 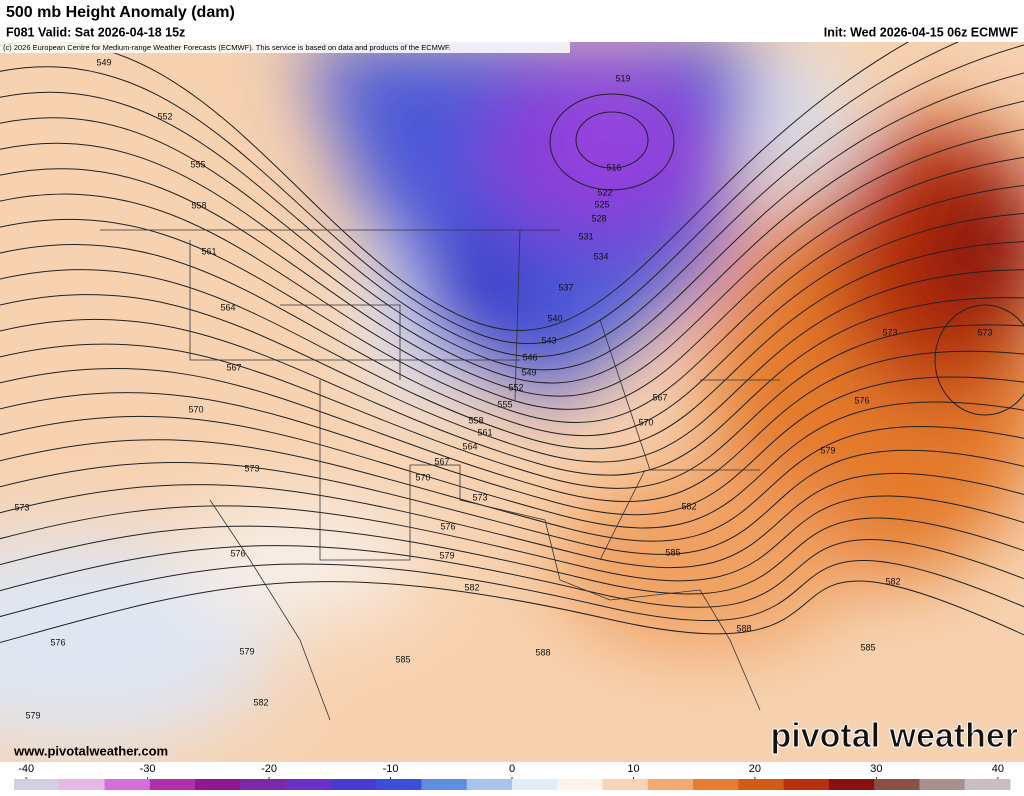 I want to click on brand: pivotal weather, so click(x=894, y=736).